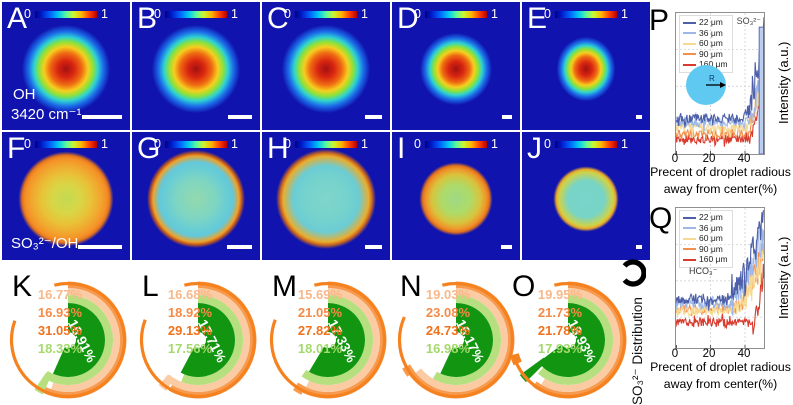 Image resolution: width=793 pixels, height=405 pixels. I want to click on panel-C: 0 1 C, so click(326, 66).